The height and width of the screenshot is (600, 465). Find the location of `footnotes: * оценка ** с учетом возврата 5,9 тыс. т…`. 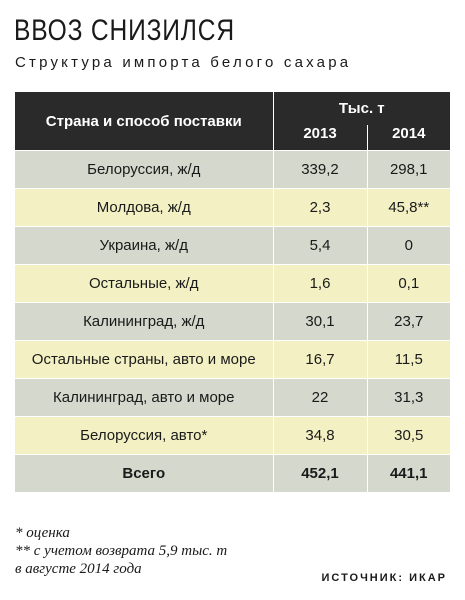

footnotes: * оценка ** с учетом возврата 5,9 тыс. т… is located at coordinates (121, 551).